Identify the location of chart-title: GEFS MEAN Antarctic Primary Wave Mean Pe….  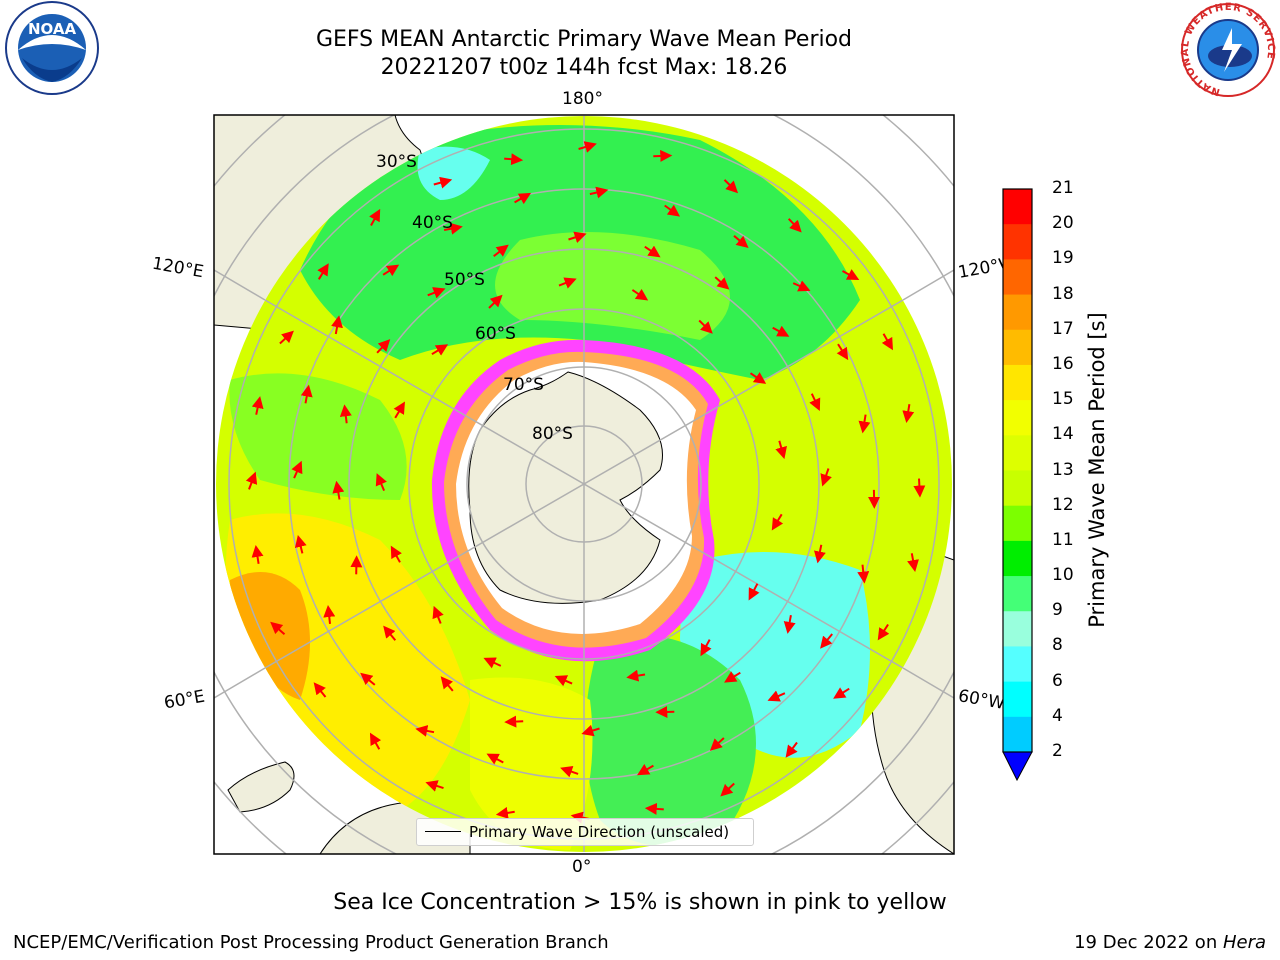
(584, 39).